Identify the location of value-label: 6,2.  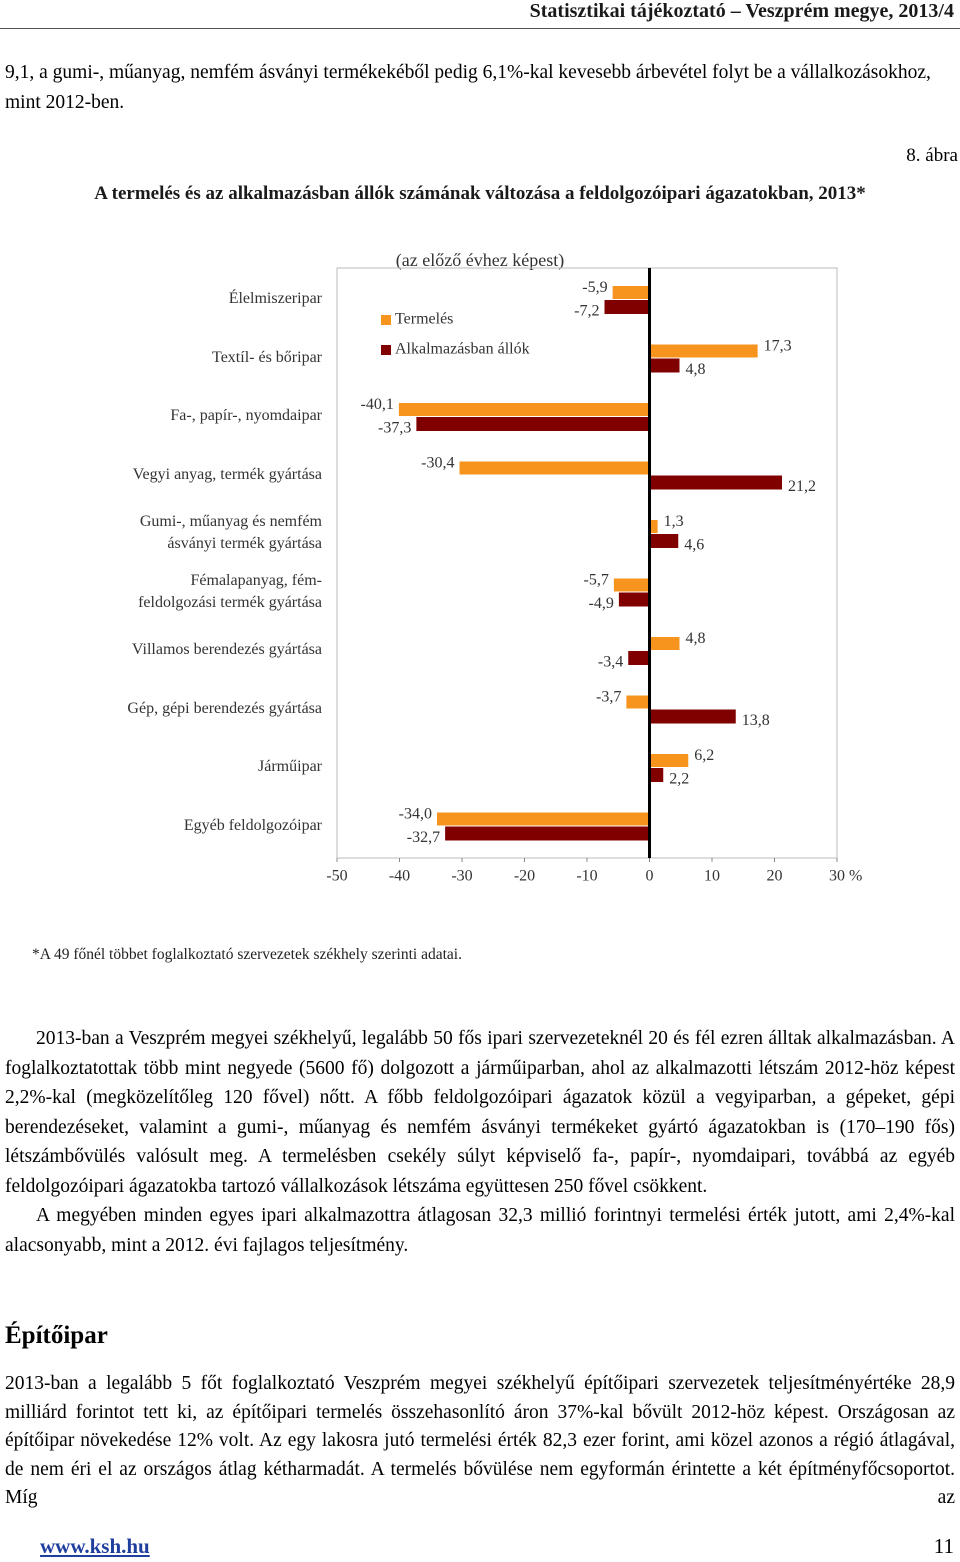
(704, 755).